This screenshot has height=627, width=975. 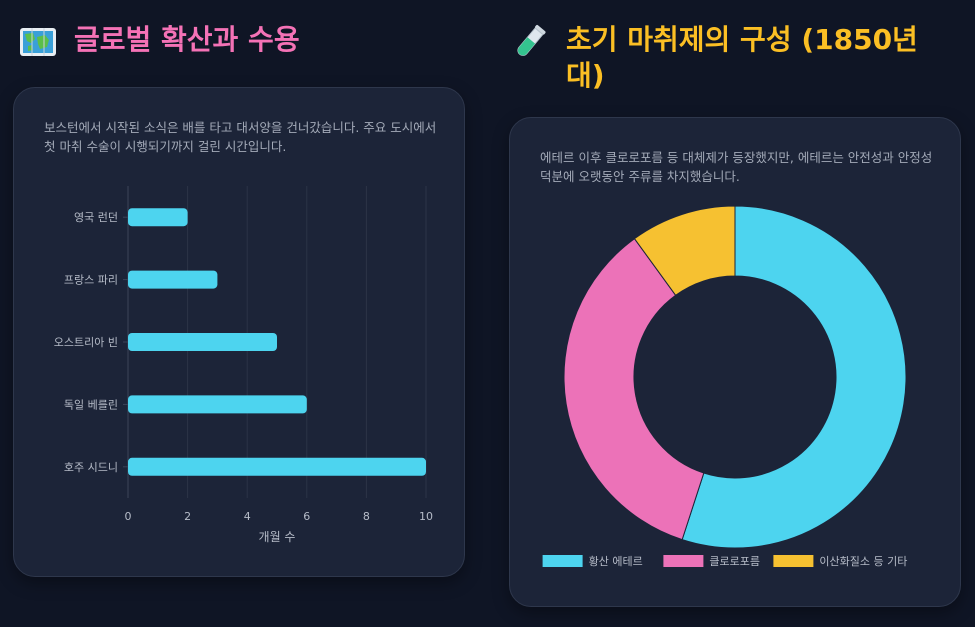 What do you see at coordinates (247, 516) in the screenshot?
I see `x-tick-label: 4` at bounding box center [247, 516].